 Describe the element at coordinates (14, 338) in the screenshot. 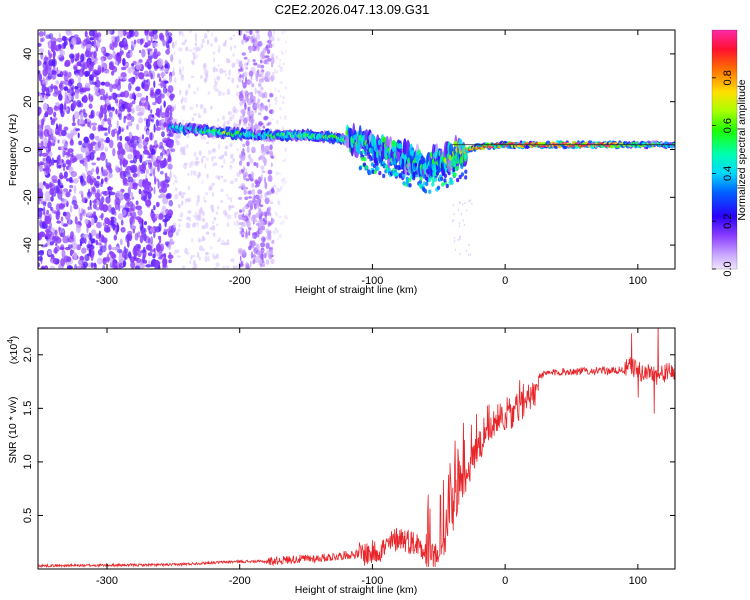

I see `scale-factor-close: )` at that location.